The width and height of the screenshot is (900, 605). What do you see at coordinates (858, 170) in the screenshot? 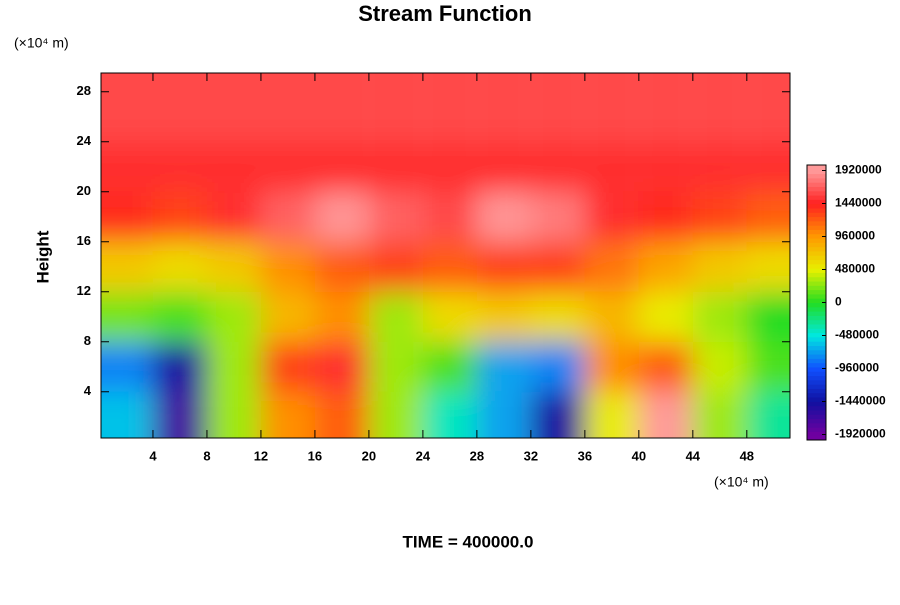
I see `colorbar-label: 1920000` at bounding box center [858, 170].